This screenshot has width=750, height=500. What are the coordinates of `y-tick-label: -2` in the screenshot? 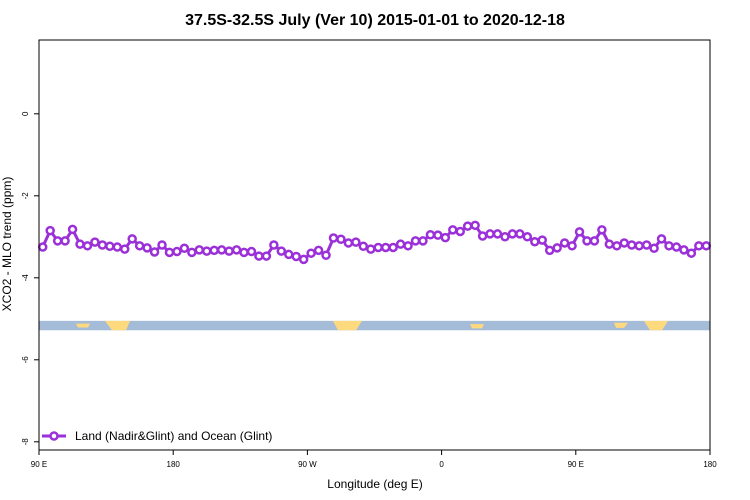 It's located at (25, 196).